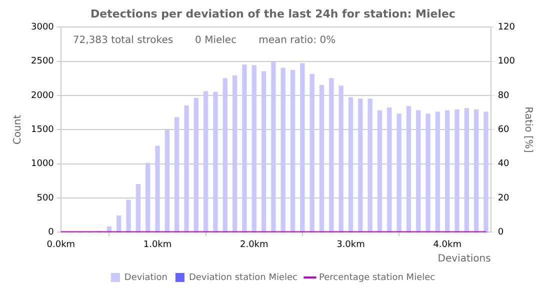 The width and height of the screenshot is (550, 300). What do you see at coordinates (42, 61) in the screenshot?
I see `y-tick-label: 2500` at bounding box center [42, 61].